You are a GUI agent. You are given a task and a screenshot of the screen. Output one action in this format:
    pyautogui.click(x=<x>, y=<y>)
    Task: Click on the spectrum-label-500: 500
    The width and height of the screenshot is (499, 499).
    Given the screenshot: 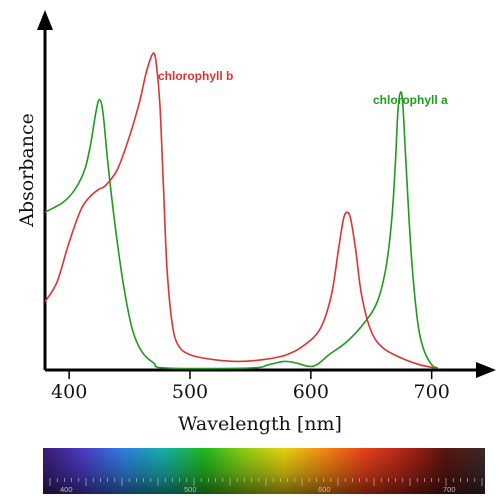 What is the action you would take?
    pyautogui.click(x=190, y=489)
    